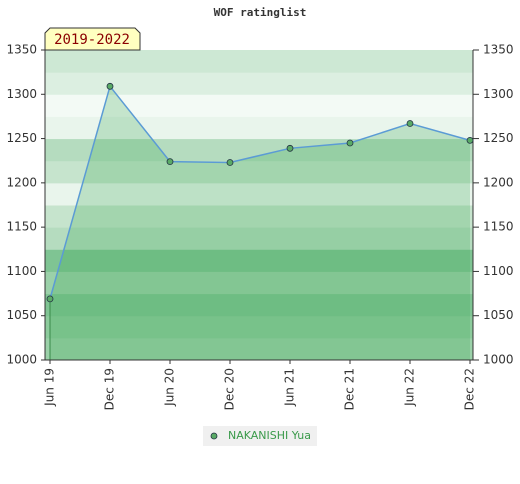  What do you see at coordinates (260, 12) in the screenshot?
I see `chart-title: WOF ratinglist` at bounding box center [260, 12].